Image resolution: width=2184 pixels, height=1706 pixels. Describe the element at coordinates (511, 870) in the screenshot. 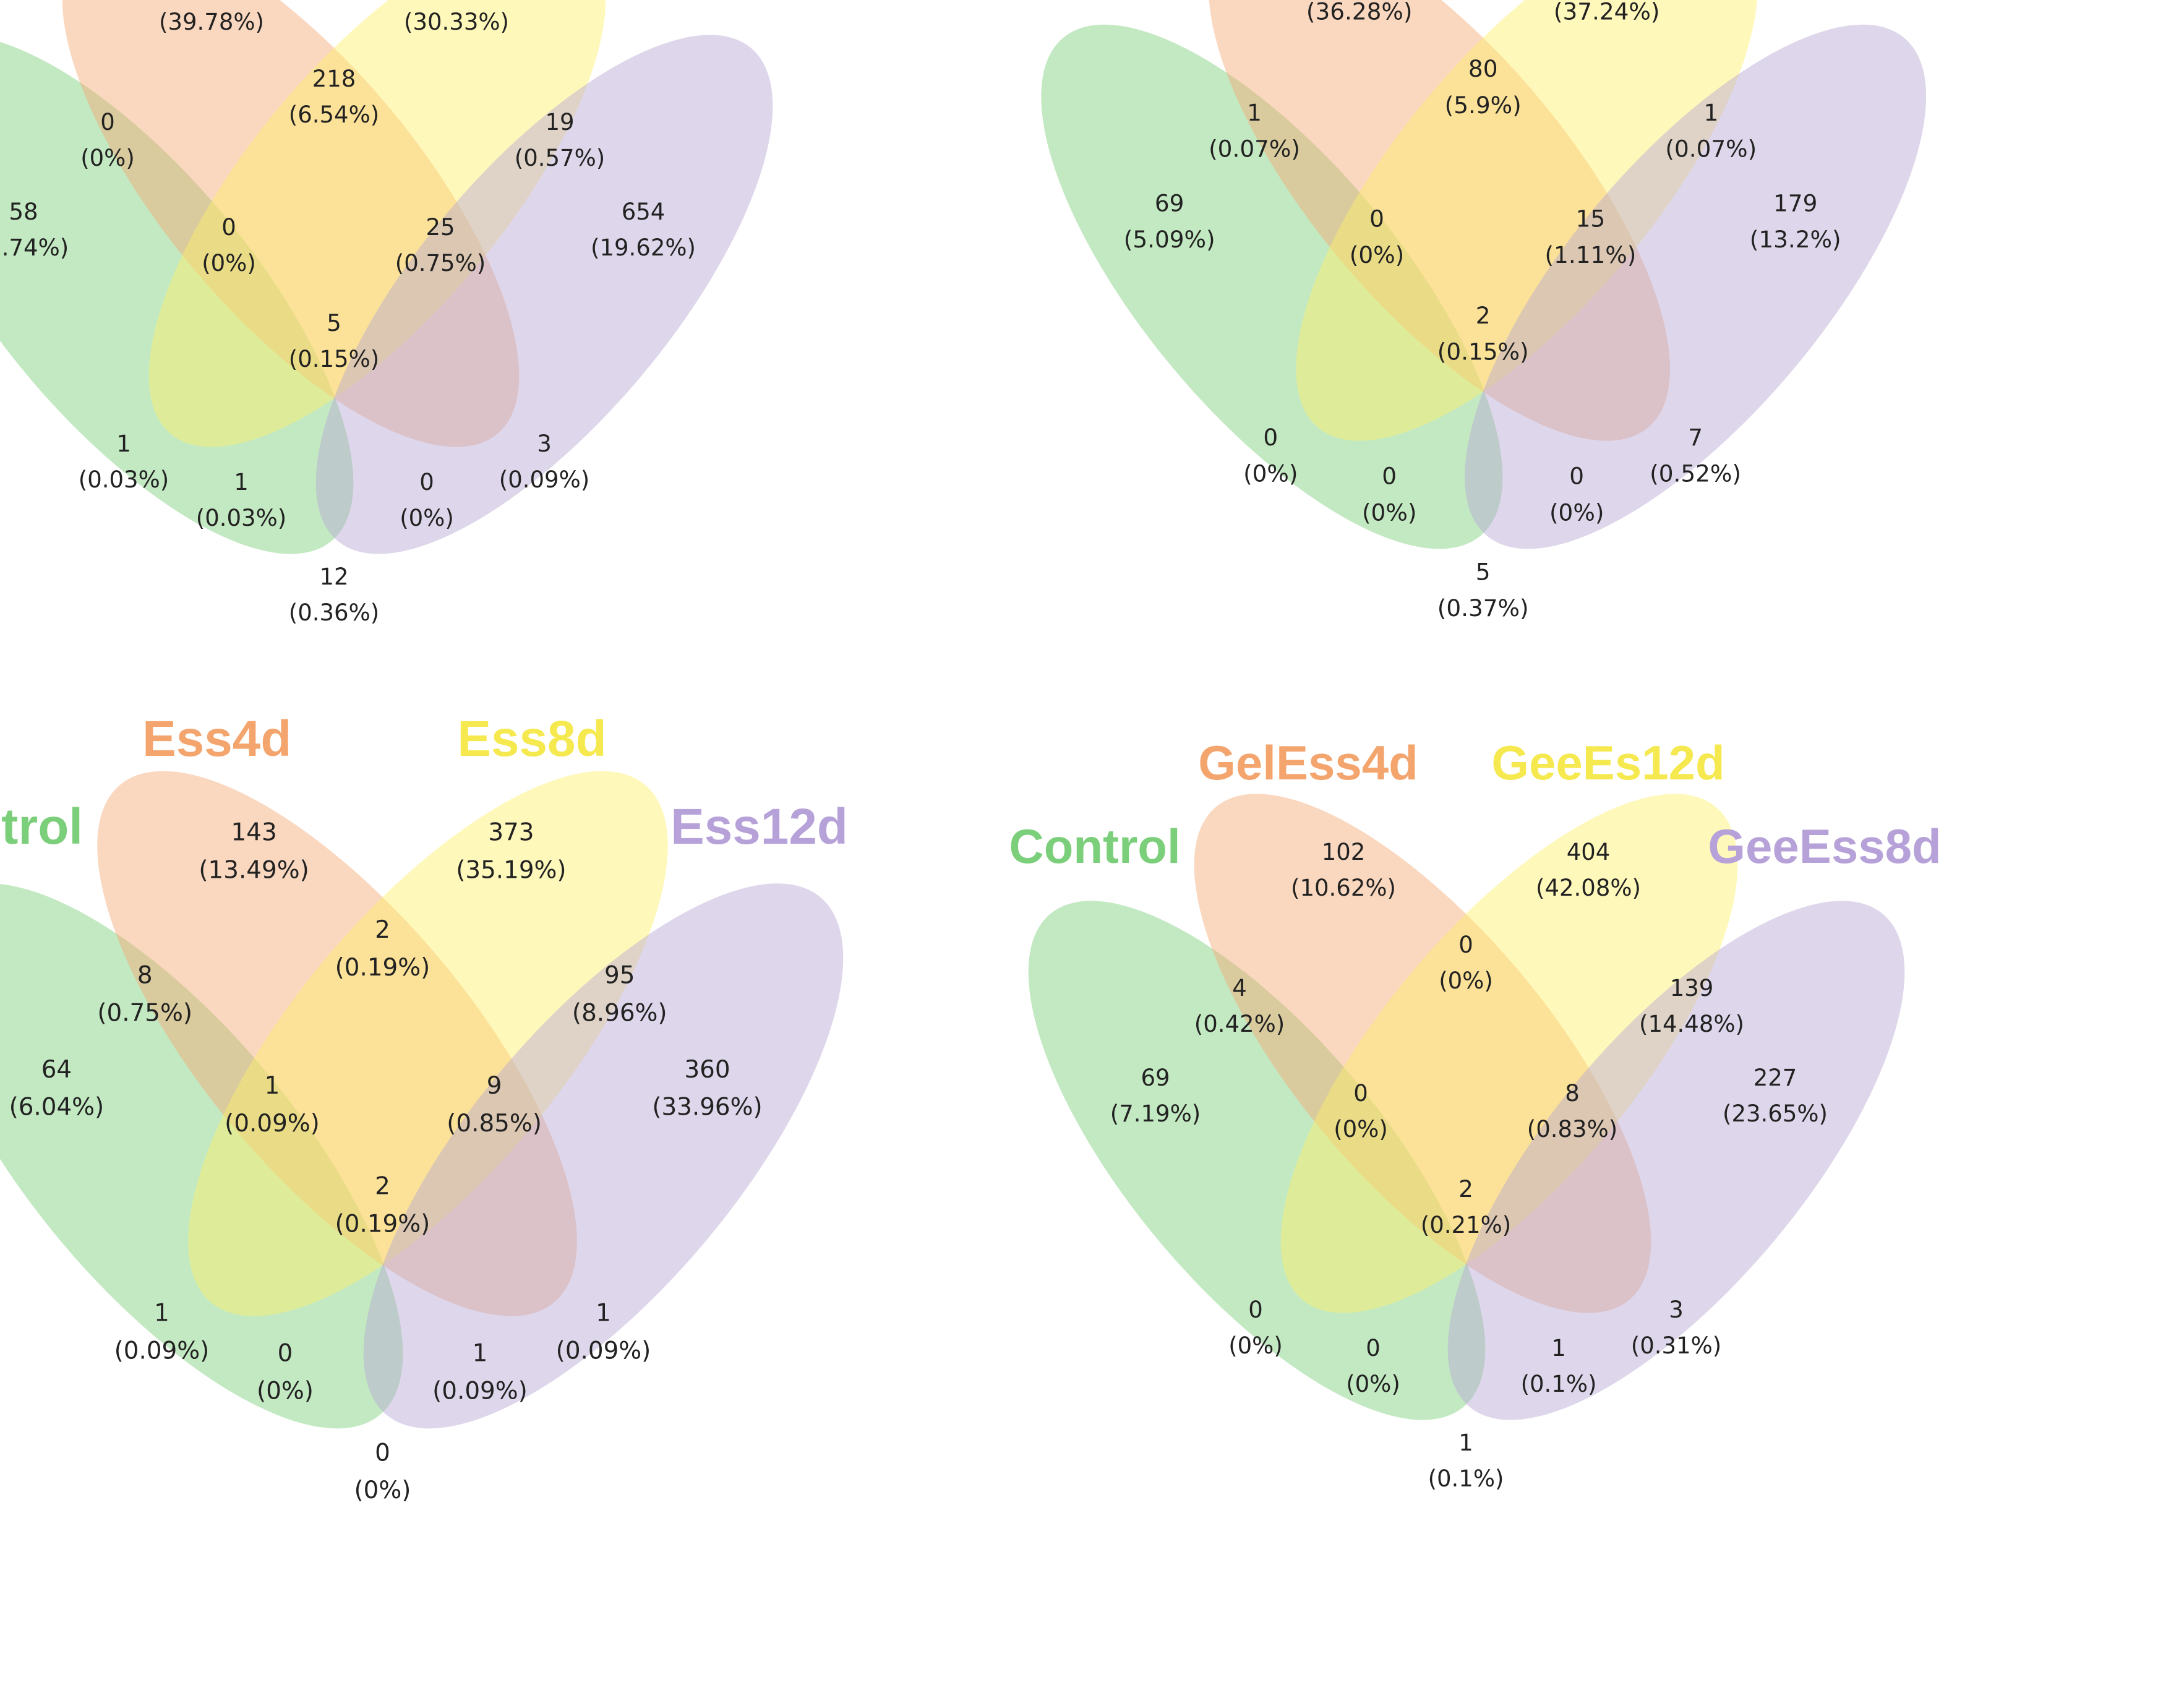

I see `region-C-percent: (35.19%)` at that location.